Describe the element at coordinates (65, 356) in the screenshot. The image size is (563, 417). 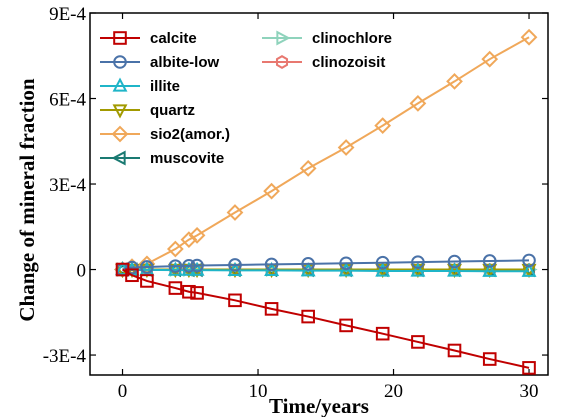
I see `y-tick-label: -3E-4` at that location.